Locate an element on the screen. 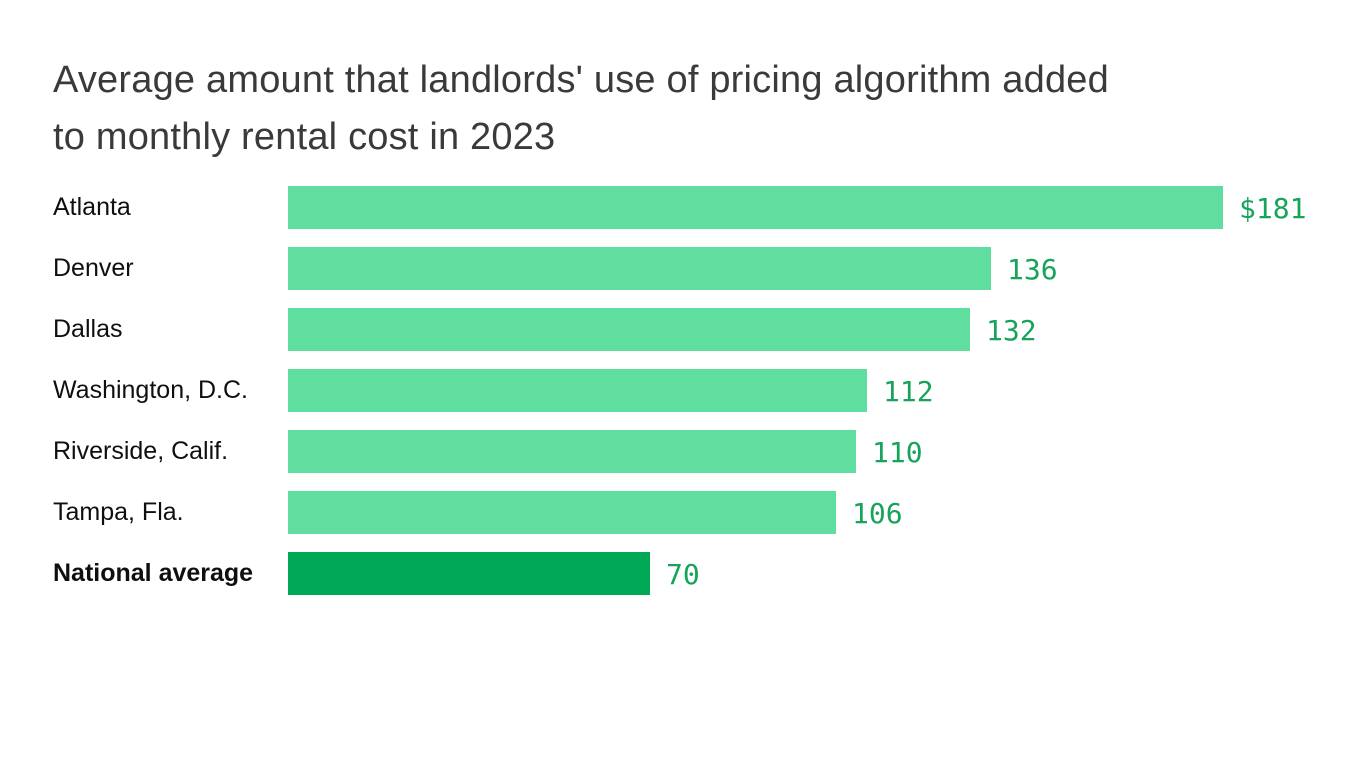  bar-value-label: 106 is located at coordinates (877, 513).